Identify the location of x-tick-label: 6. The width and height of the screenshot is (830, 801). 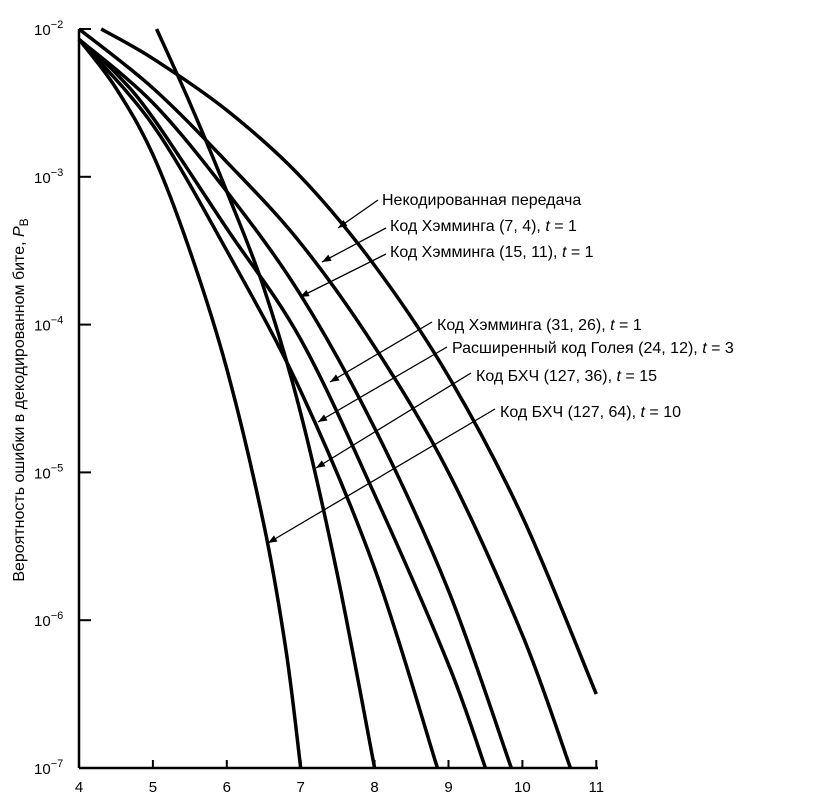
(227, 787).